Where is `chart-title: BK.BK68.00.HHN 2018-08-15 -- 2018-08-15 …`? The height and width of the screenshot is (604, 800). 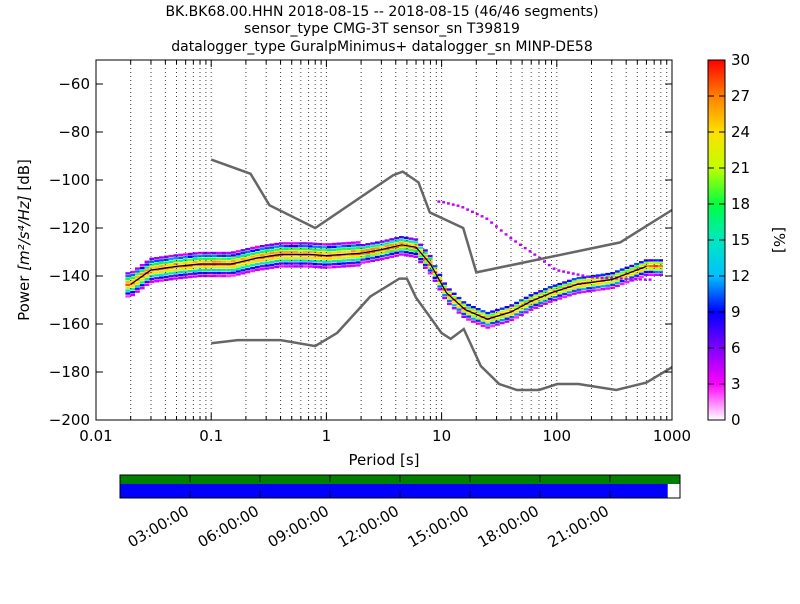
chart-title: BK.BK68.00.HHN 2018-08-15 -- 2018-08-15 … is located at coordinates (381, 29).